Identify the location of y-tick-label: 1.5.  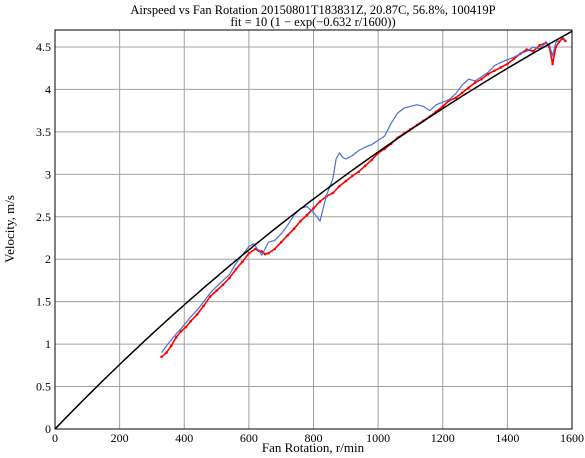
(43, 302).